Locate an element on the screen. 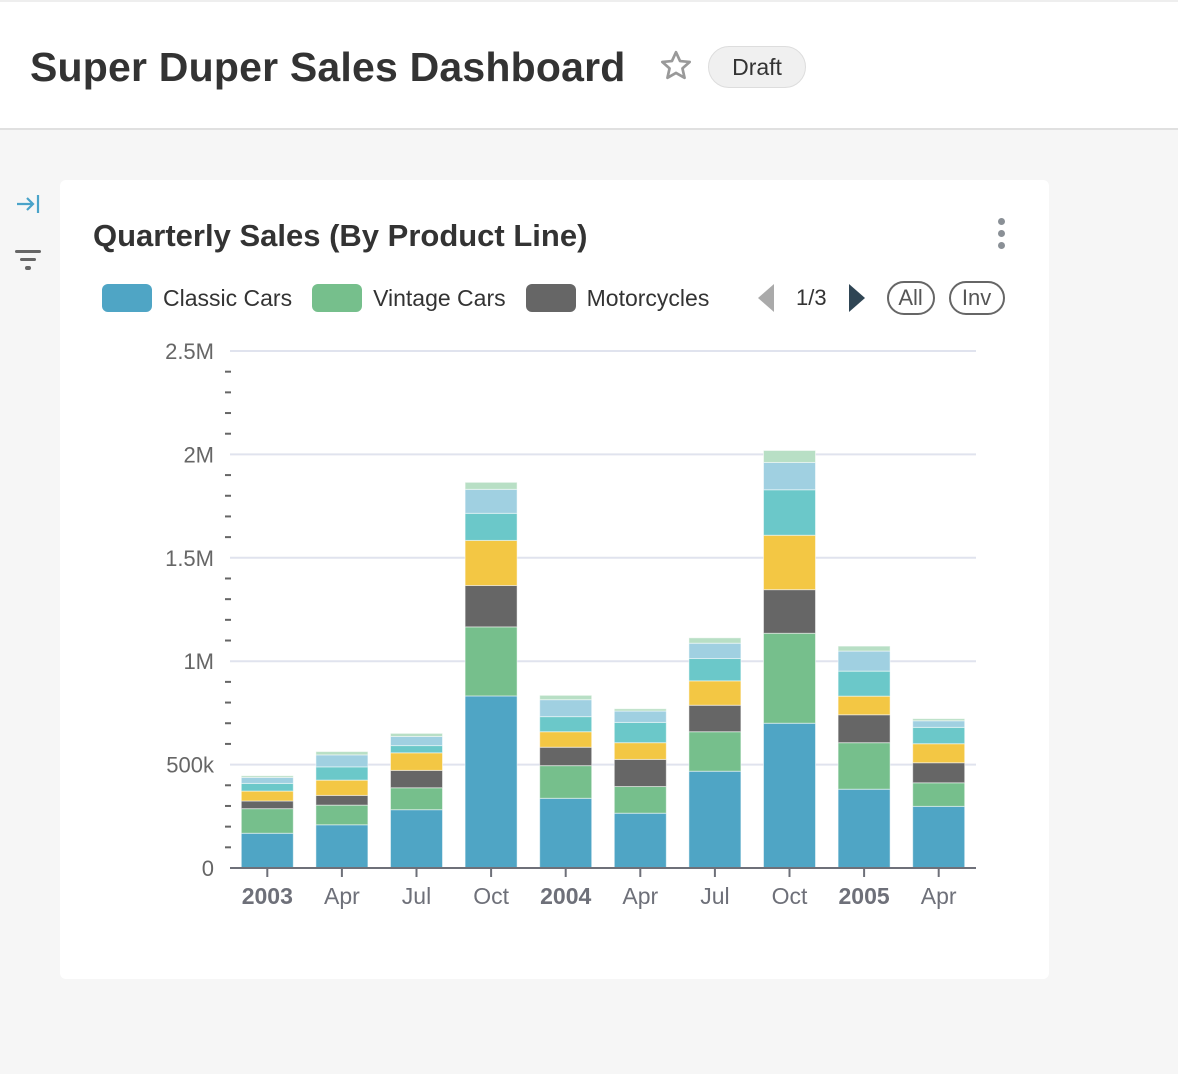  dashboard-title: Super Duper Sales Dashboard is located at coordinates (328, 67).